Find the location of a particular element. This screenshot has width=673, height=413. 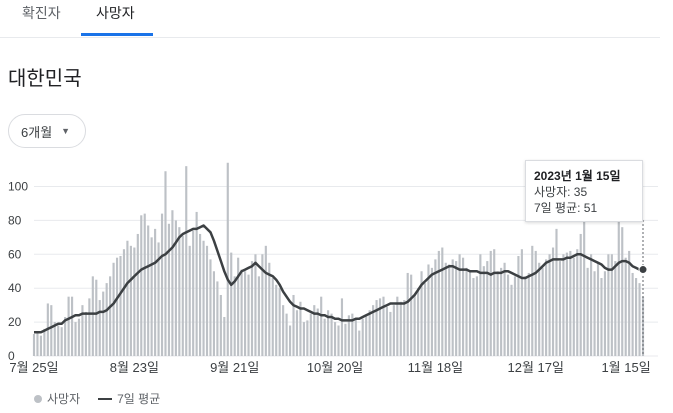

y-tick-label: 40 is located at coordinates (15, 288).